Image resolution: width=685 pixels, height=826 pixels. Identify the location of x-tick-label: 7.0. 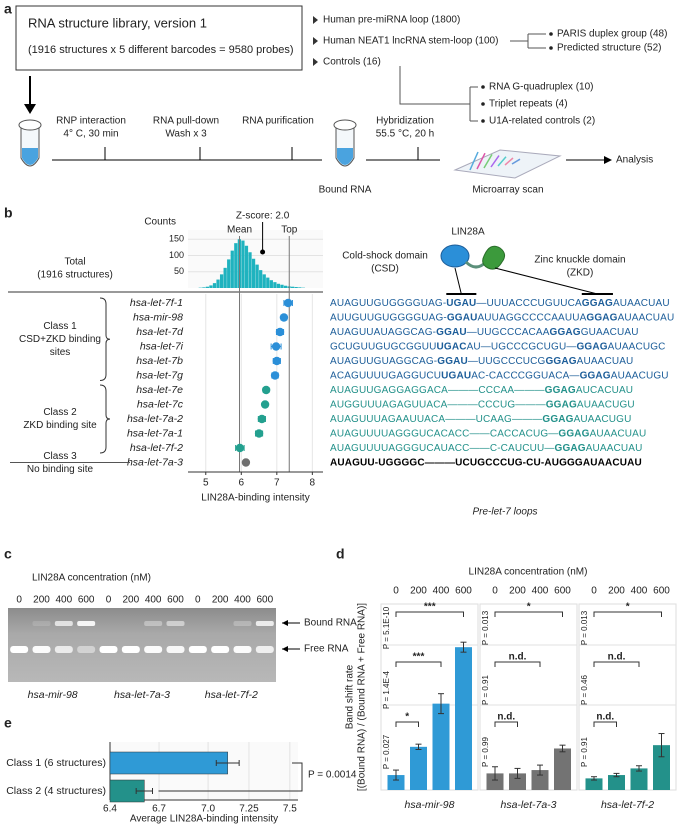
(208, 809).